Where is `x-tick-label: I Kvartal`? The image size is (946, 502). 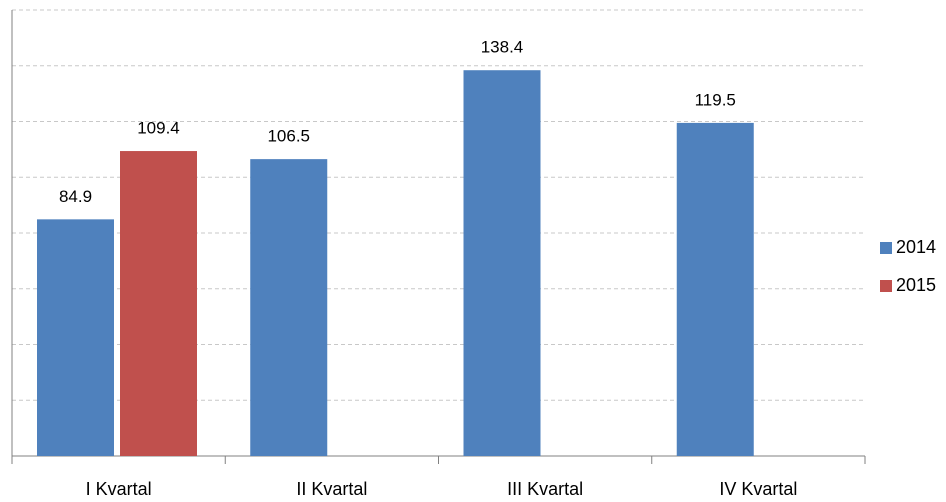
x-tick-label: I Kvartal is located at coordinates (119, 489).